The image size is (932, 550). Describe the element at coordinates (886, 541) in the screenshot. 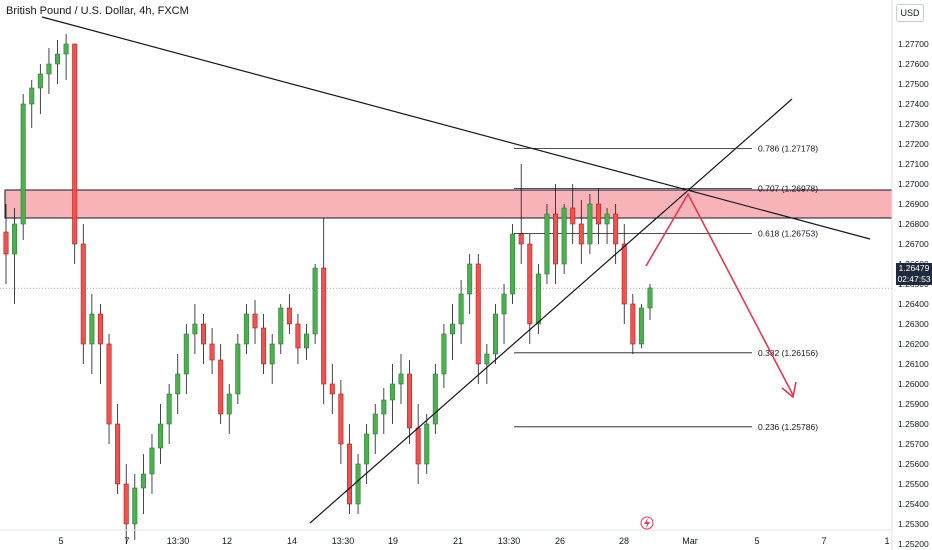

I see `x-tick-label: 1` at that location.